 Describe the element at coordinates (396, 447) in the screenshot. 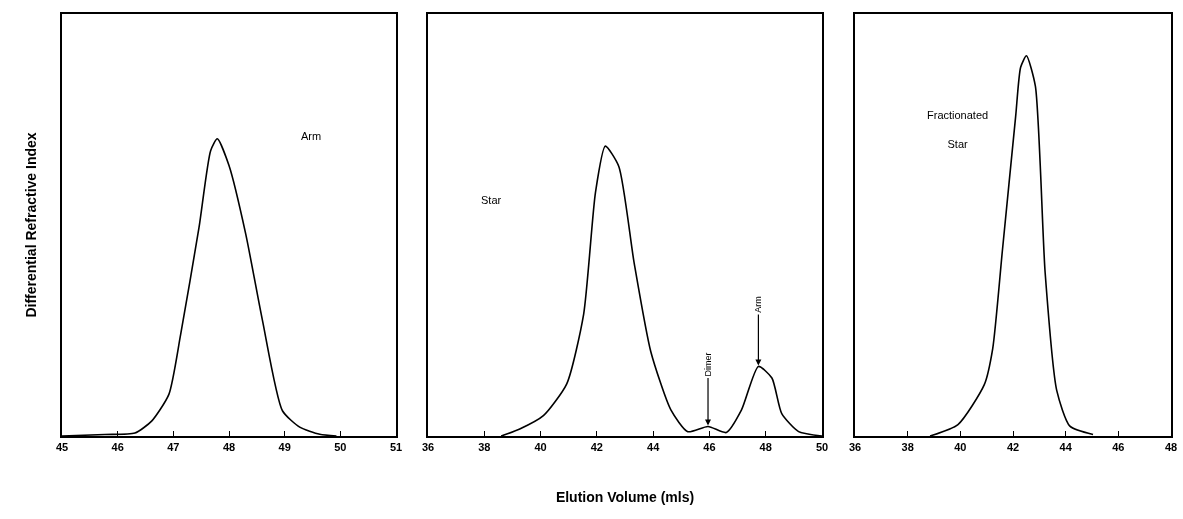

I see `x-tick-label: 51` at that location.